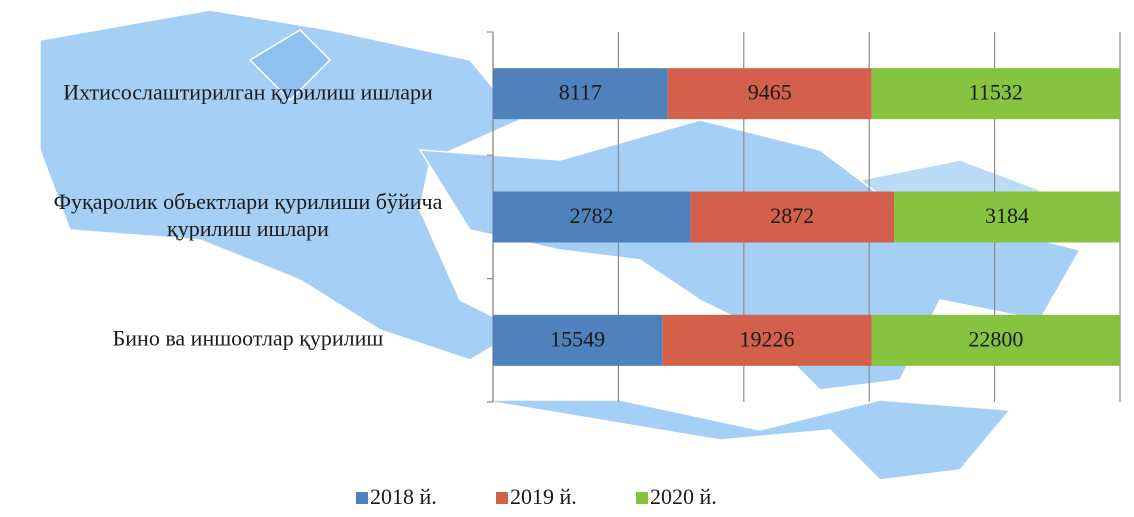 The image size is (1134, 517). I want to click on value-label: 15549, so click(577, 338).